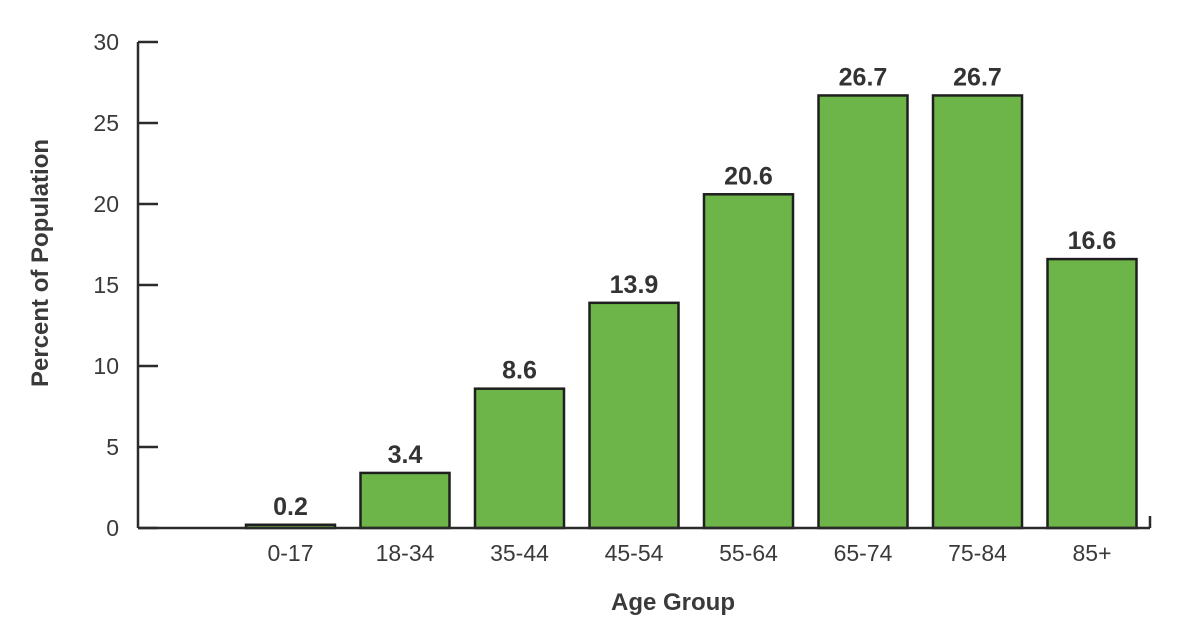  Describe the element at coordinates (106, 204) in the screenshot. I see `y-tick-label: 20` at that location.